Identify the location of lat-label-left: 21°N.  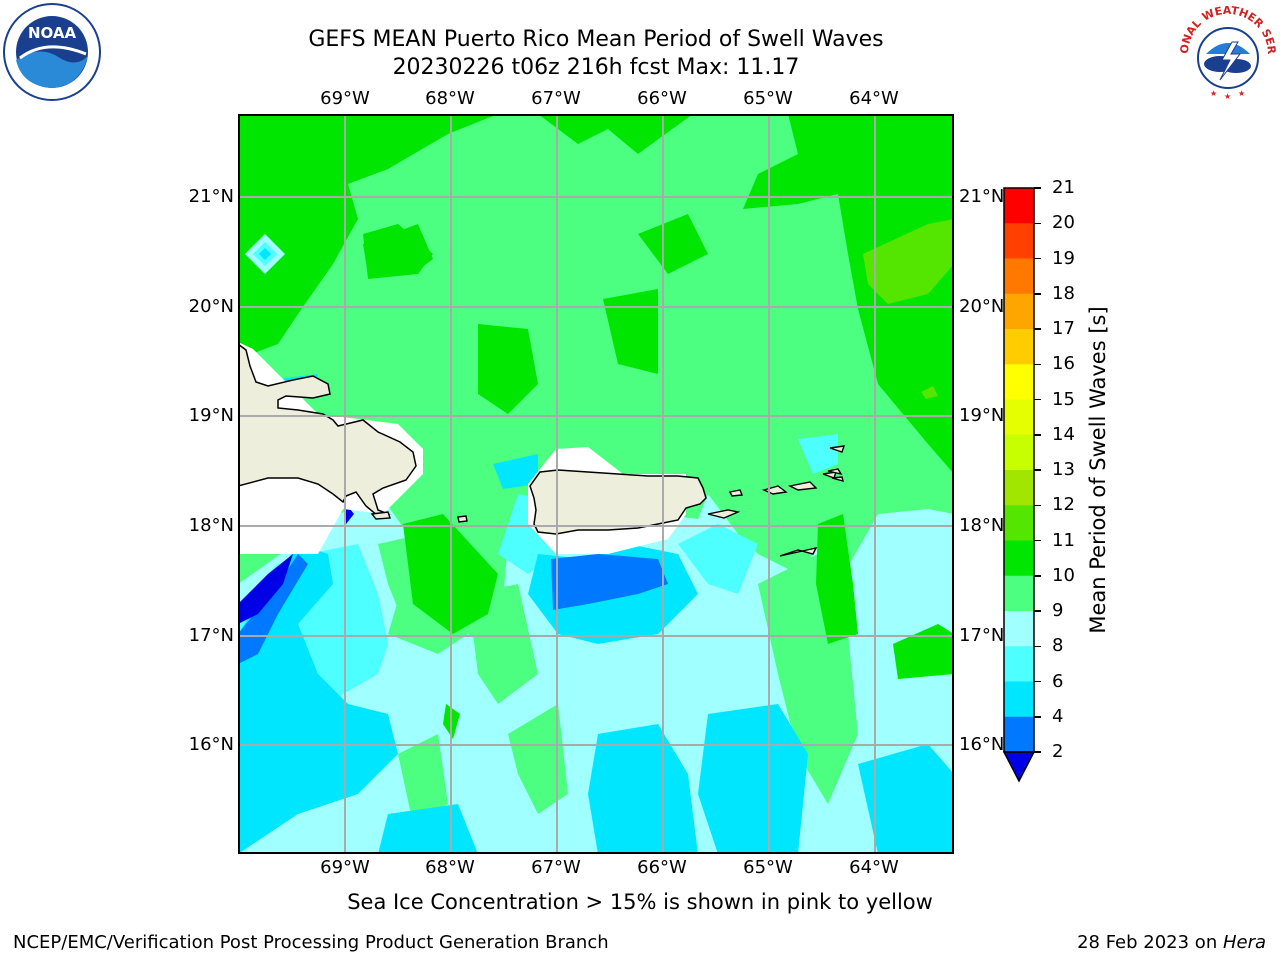
(211, 196).